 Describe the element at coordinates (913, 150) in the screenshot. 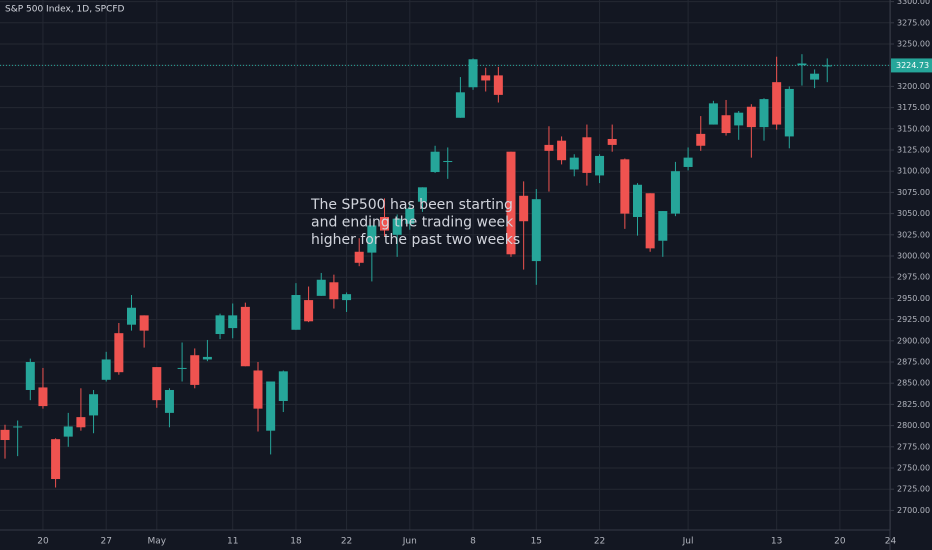

I see `y-tick-label: 3125.00` at that location.